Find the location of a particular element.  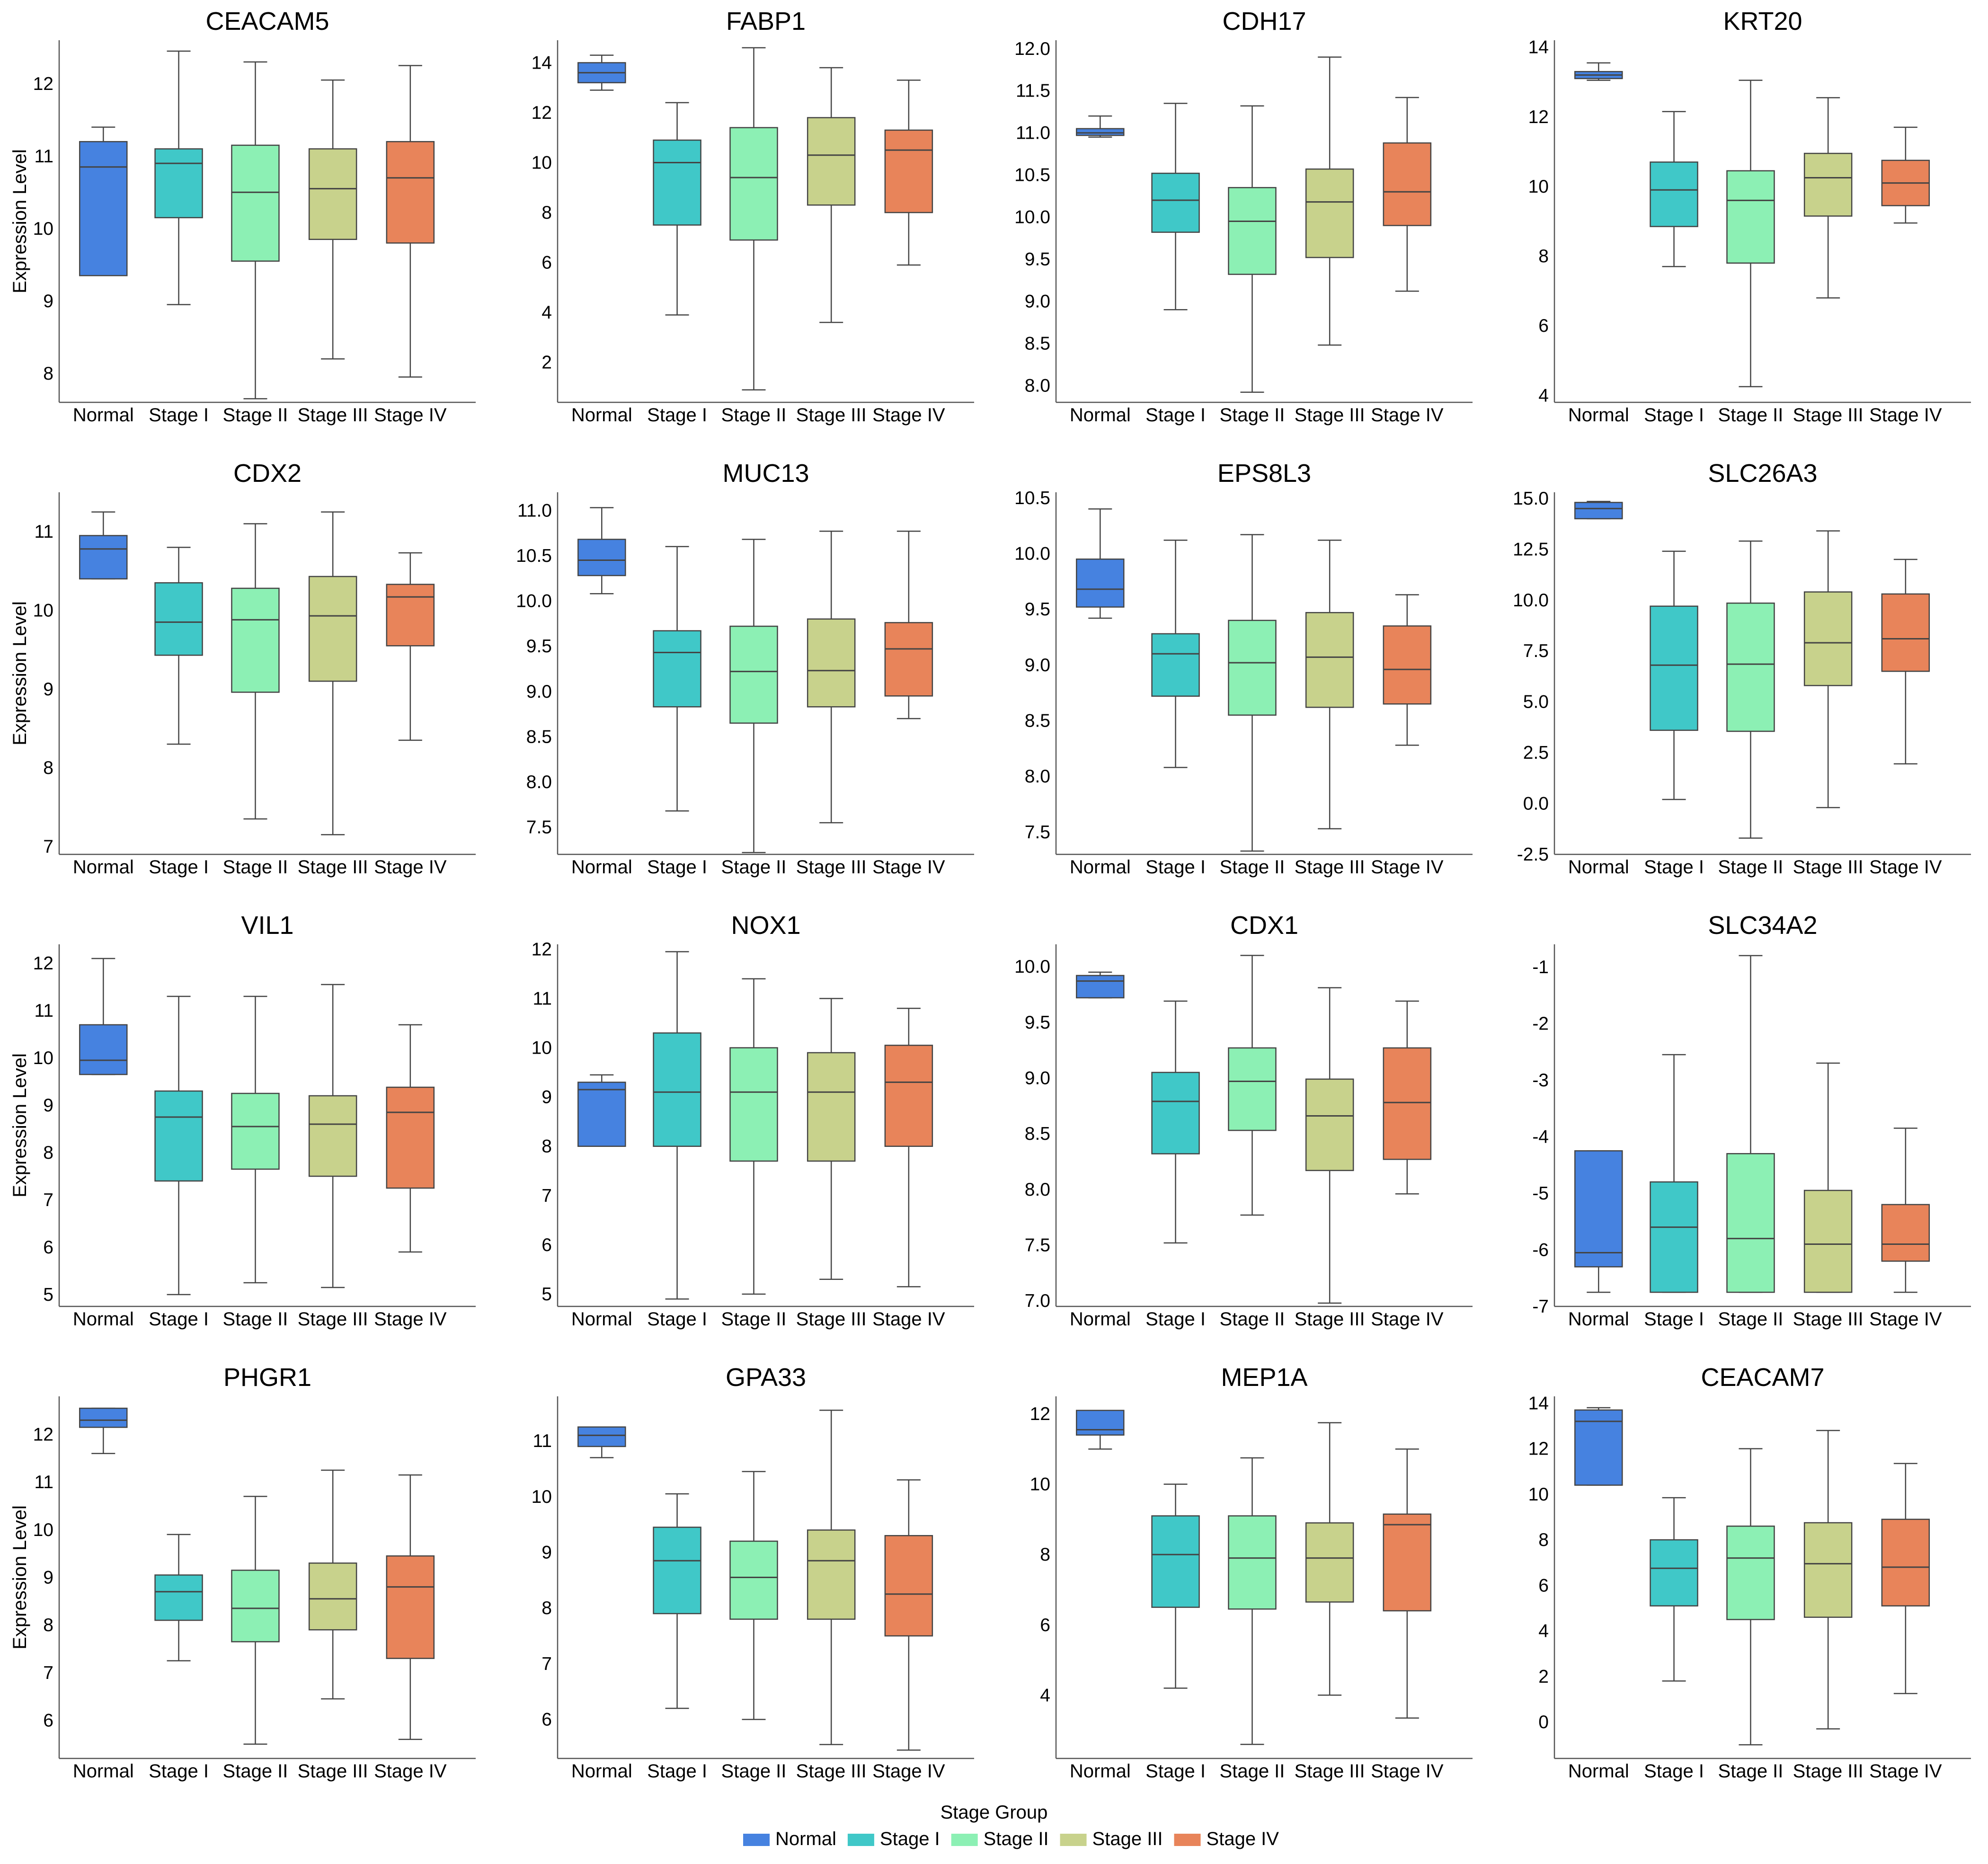

panel-title: GPA33 is located at coordinates (766, 1377).